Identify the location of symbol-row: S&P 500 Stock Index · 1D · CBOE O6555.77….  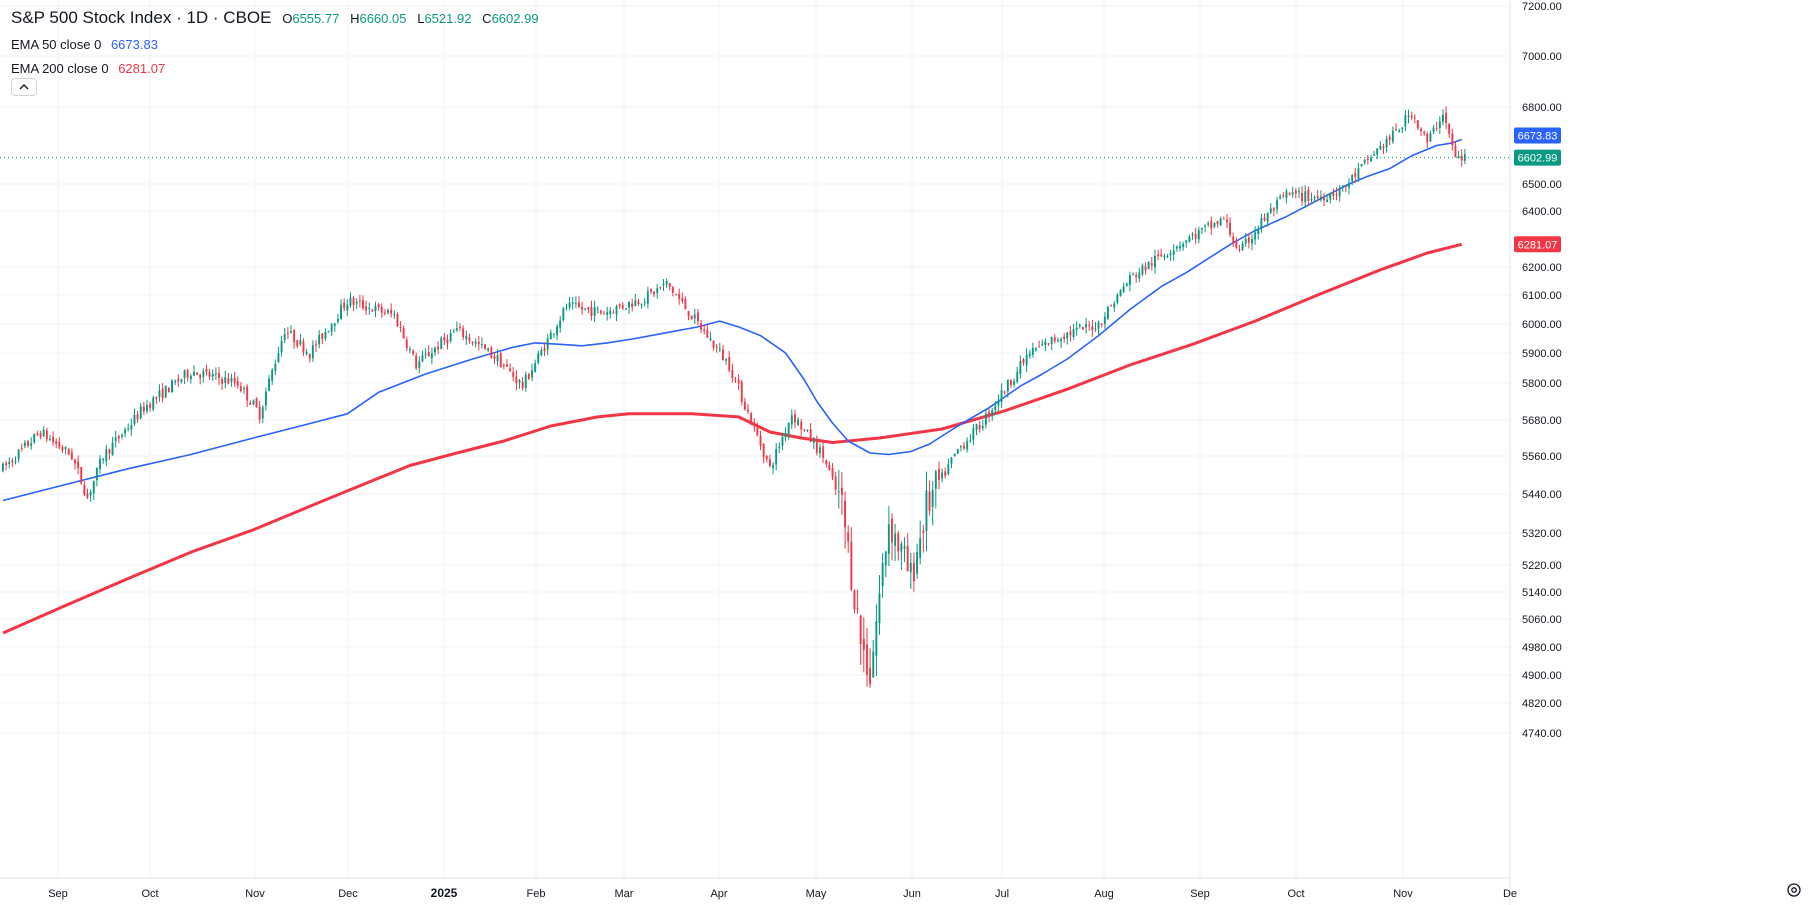
(275, 20).